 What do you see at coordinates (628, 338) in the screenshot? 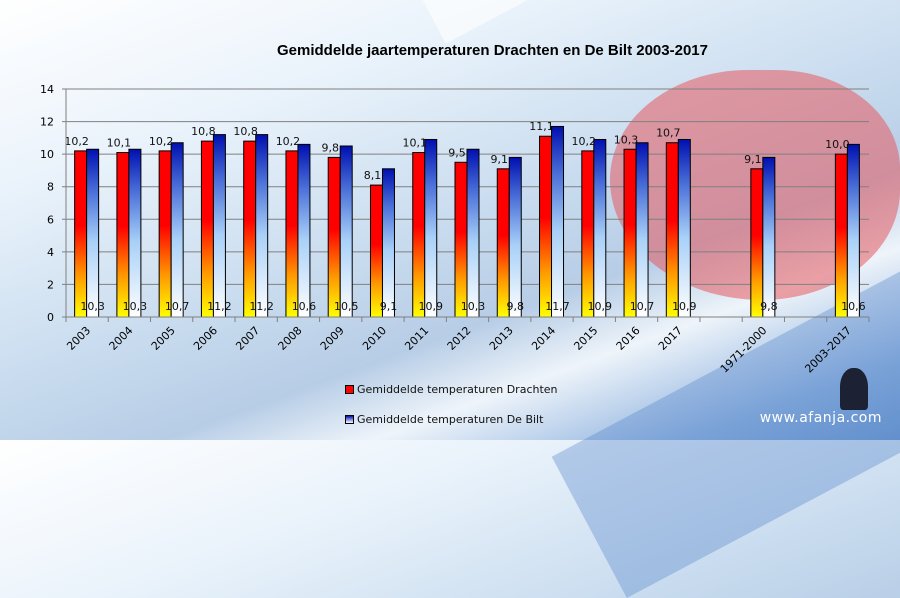
I see `x-tick-label: 2016` at bounding box center [628, 338].